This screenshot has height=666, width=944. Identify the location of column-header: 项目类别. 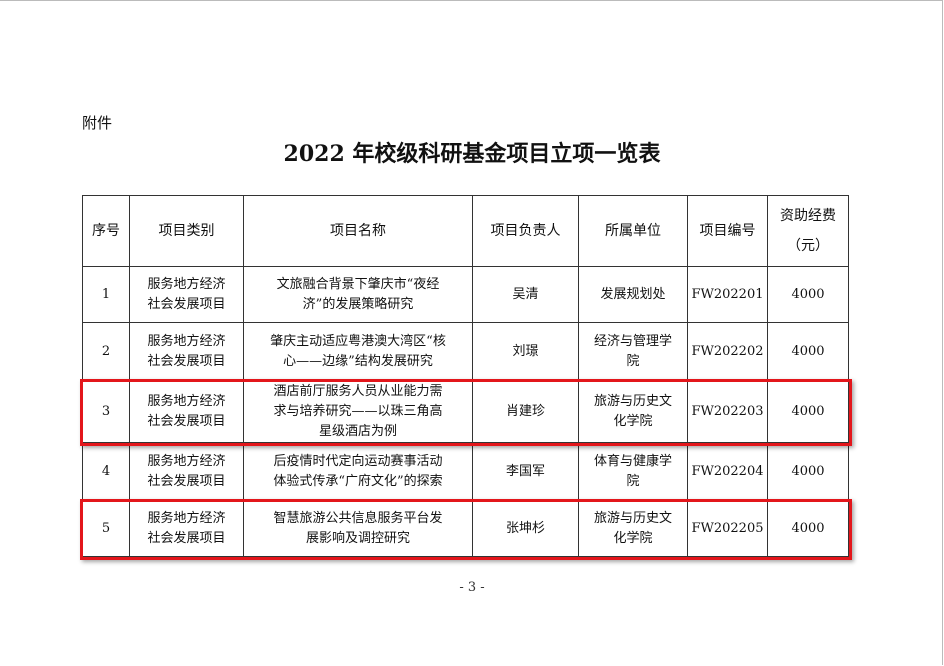
(186, 231).